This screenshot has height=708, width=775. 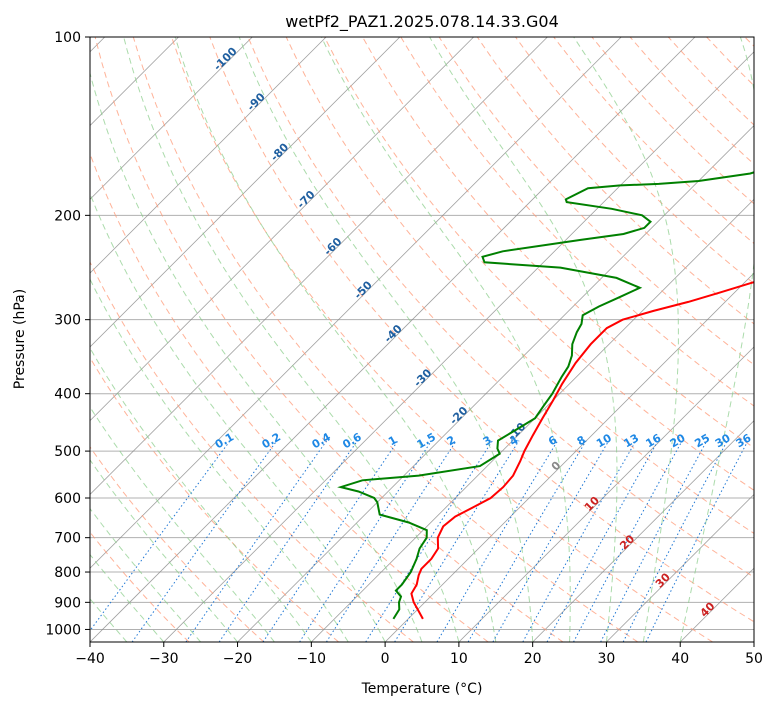 What do you see at coordinates (67, 499) in the screenshot?
I see `y-tick-label: 600` at bounding box center [67, 499].